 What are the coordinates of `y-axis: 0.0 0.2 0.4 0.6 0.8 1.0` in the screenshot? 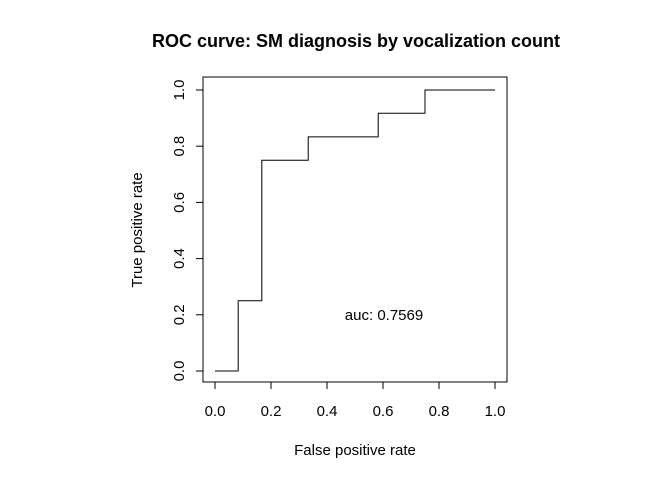 It's located at (187, 231).